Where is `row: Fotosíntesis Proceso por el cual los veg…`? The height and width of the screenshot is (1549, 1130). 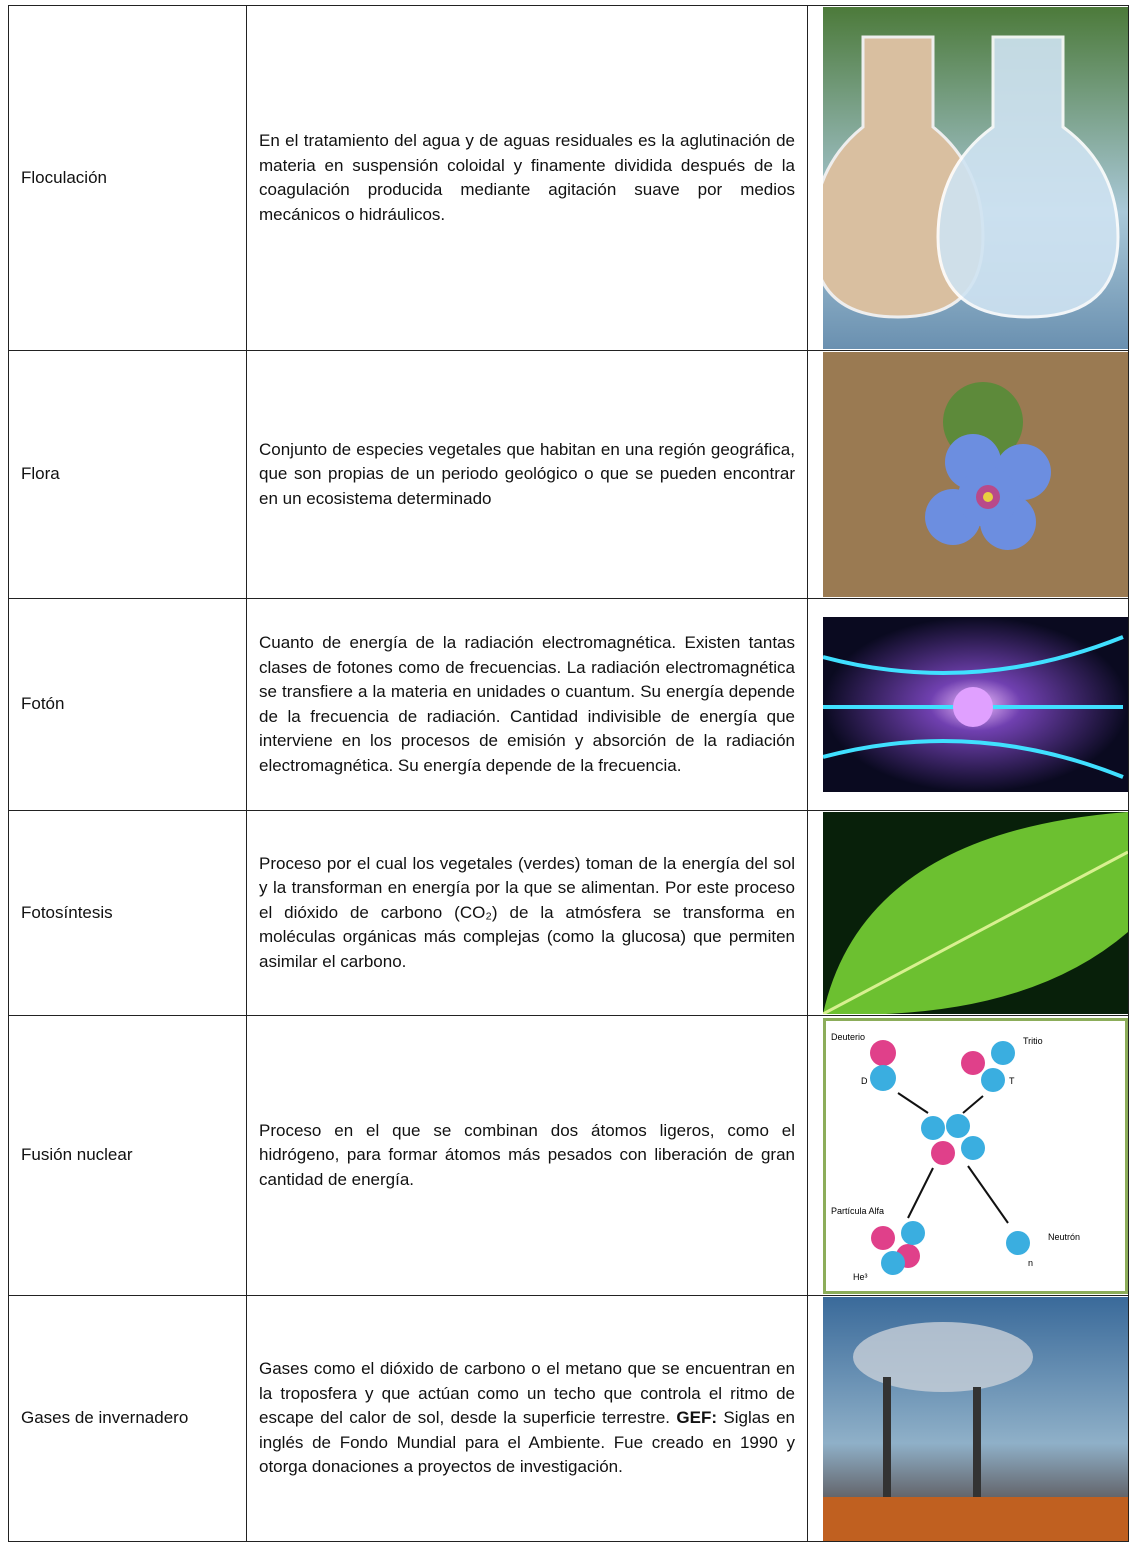
row: Fotosíntesis Proceso por el cual los veg… is located at coordinates (568, 913).